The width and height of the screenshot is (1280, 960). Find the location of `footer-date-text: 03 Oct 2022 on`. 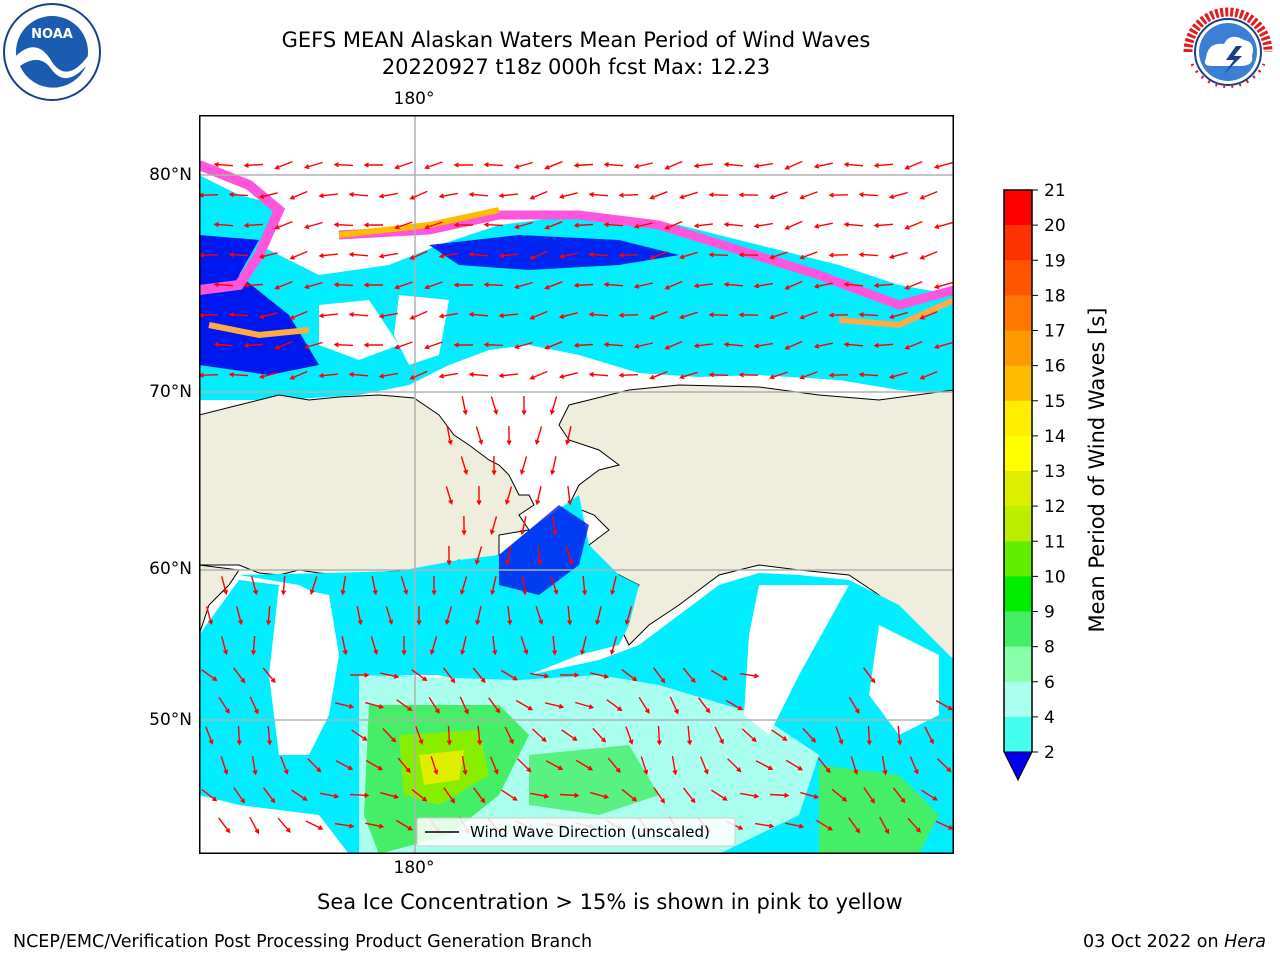

footer-date-text: 03 Oct 2022 on is located at coordinates (1154, 942).